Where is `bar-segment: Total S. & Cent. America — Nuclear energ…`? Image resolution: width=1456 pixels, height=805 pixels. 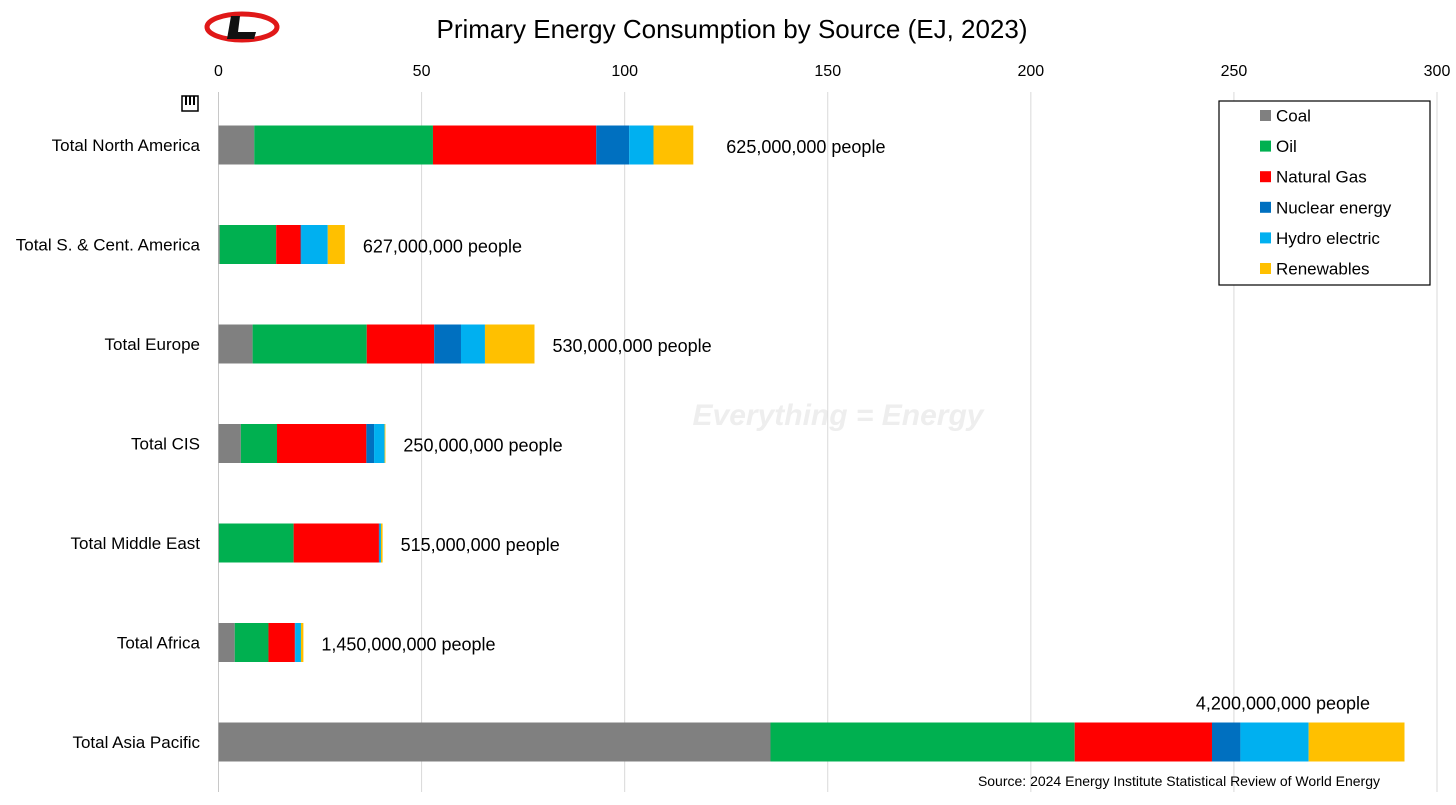
bar-segment: Total S. & Cent. America — Nuclear energ… is located at coordinates (301, 244).